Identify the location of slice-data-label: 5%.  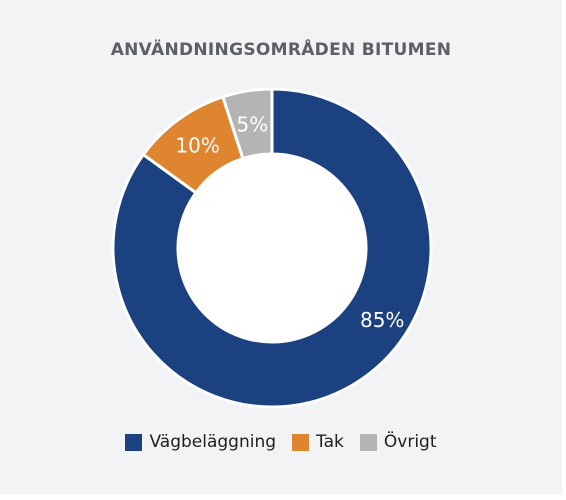
(253, 124).